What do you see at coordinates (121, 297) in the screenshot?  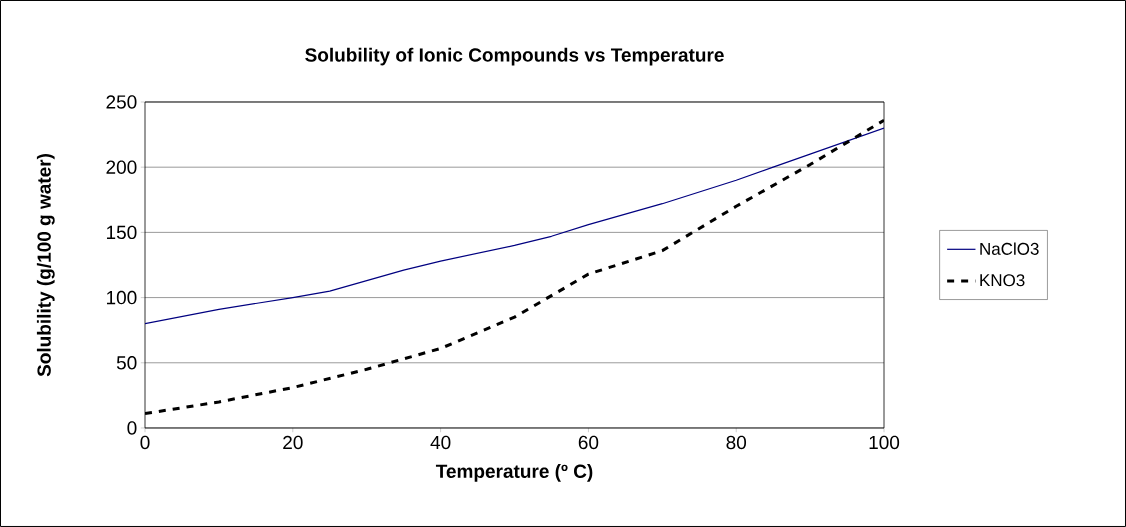 I see `y-tick-label: 100` at bounding box center [121, 297].